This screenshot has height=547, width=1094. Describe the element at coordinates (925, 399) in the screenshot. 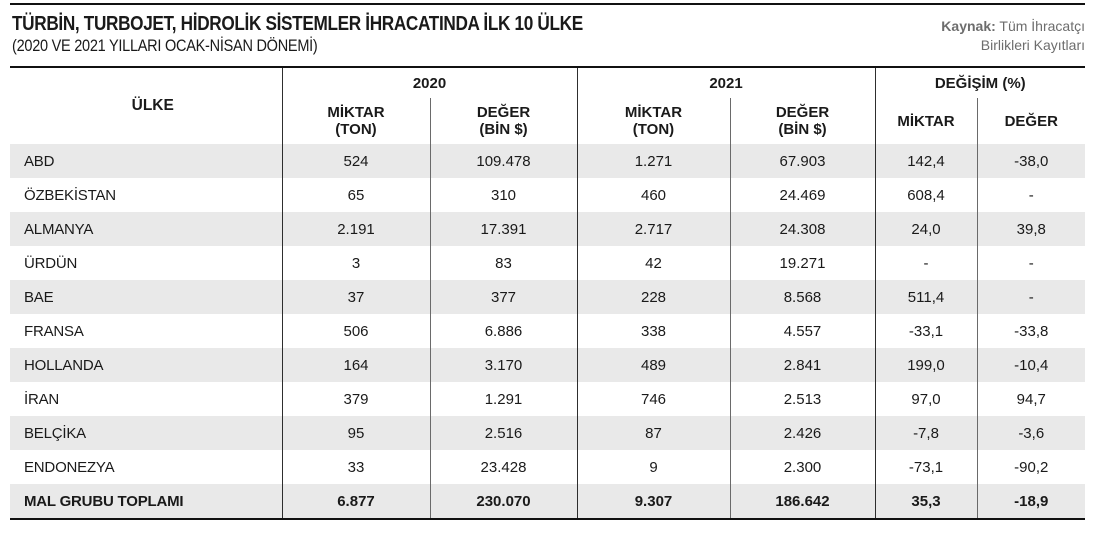

I see `cell-degisim-miktar: 97,0` at that location.